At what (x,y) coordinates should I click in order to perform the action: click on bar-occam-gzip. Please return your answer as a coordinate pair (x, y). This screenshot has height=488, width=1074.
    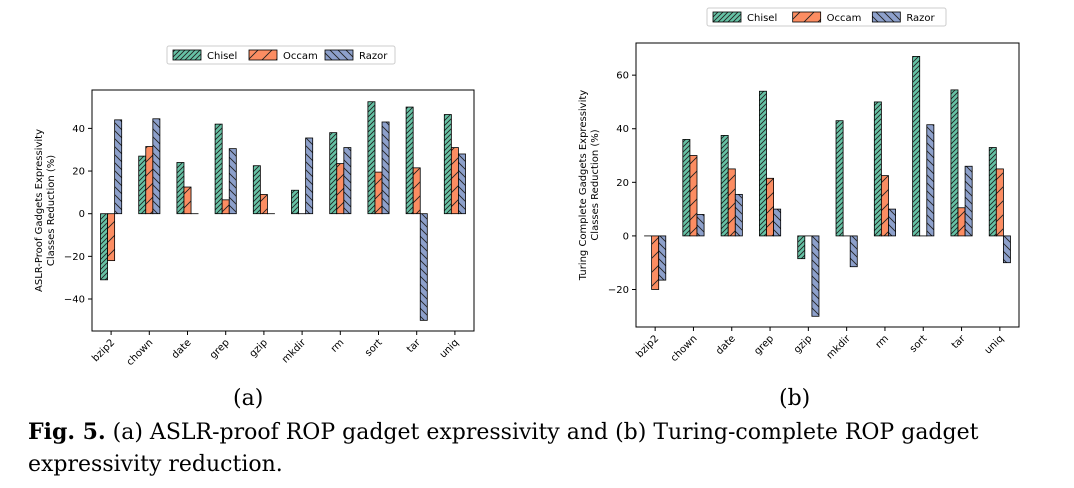
    Looking at the image, I should click on (263, 204).